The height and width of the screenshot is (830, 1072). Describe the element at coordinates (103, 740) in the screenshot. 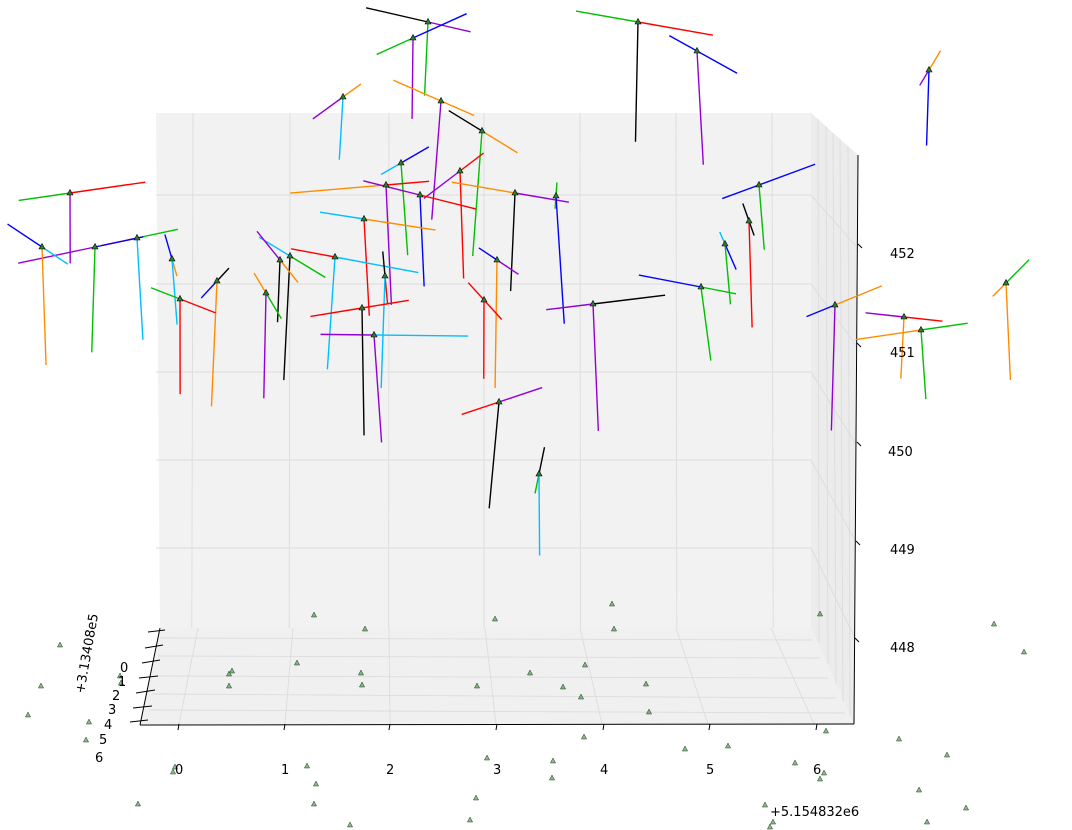

I see `y-tick-label: 5` at that location.